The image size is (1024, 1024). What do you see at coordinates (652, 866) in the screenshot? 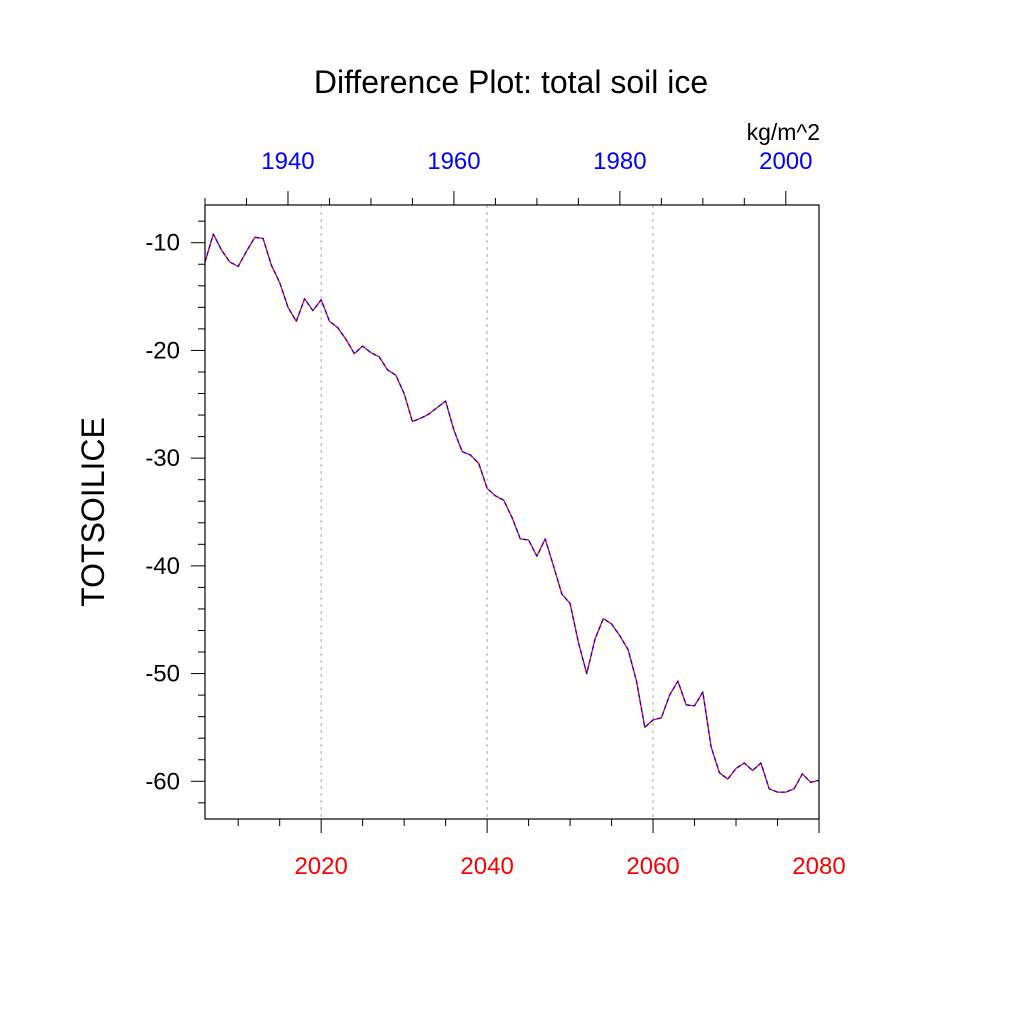
I see `x-bottom-tick-label: 2060` at bounding box center [652, 866].